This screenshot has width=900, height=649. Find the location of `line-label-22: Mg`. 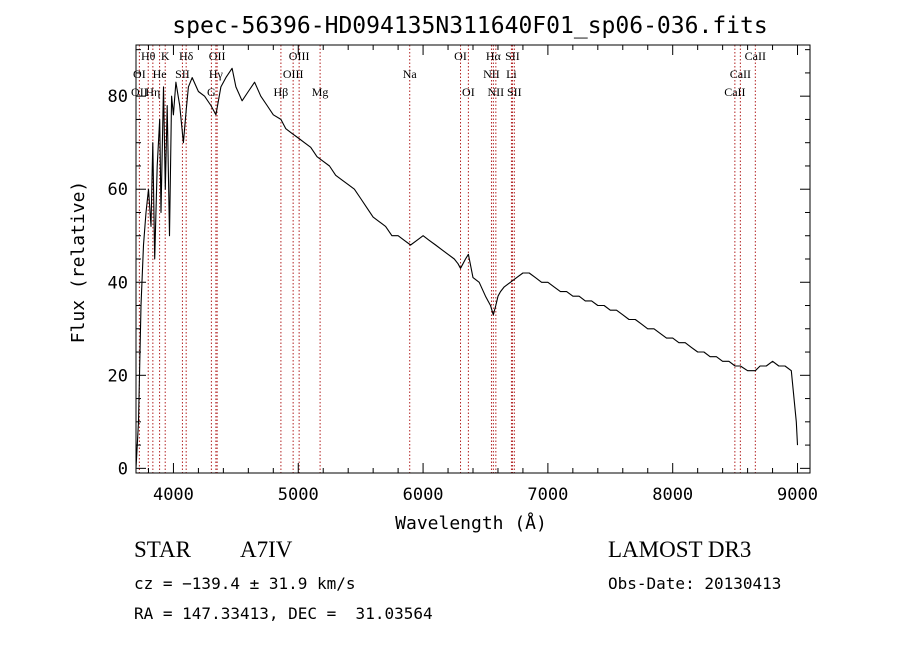

line-label-22: Mg is located at coordinates (320, 92).